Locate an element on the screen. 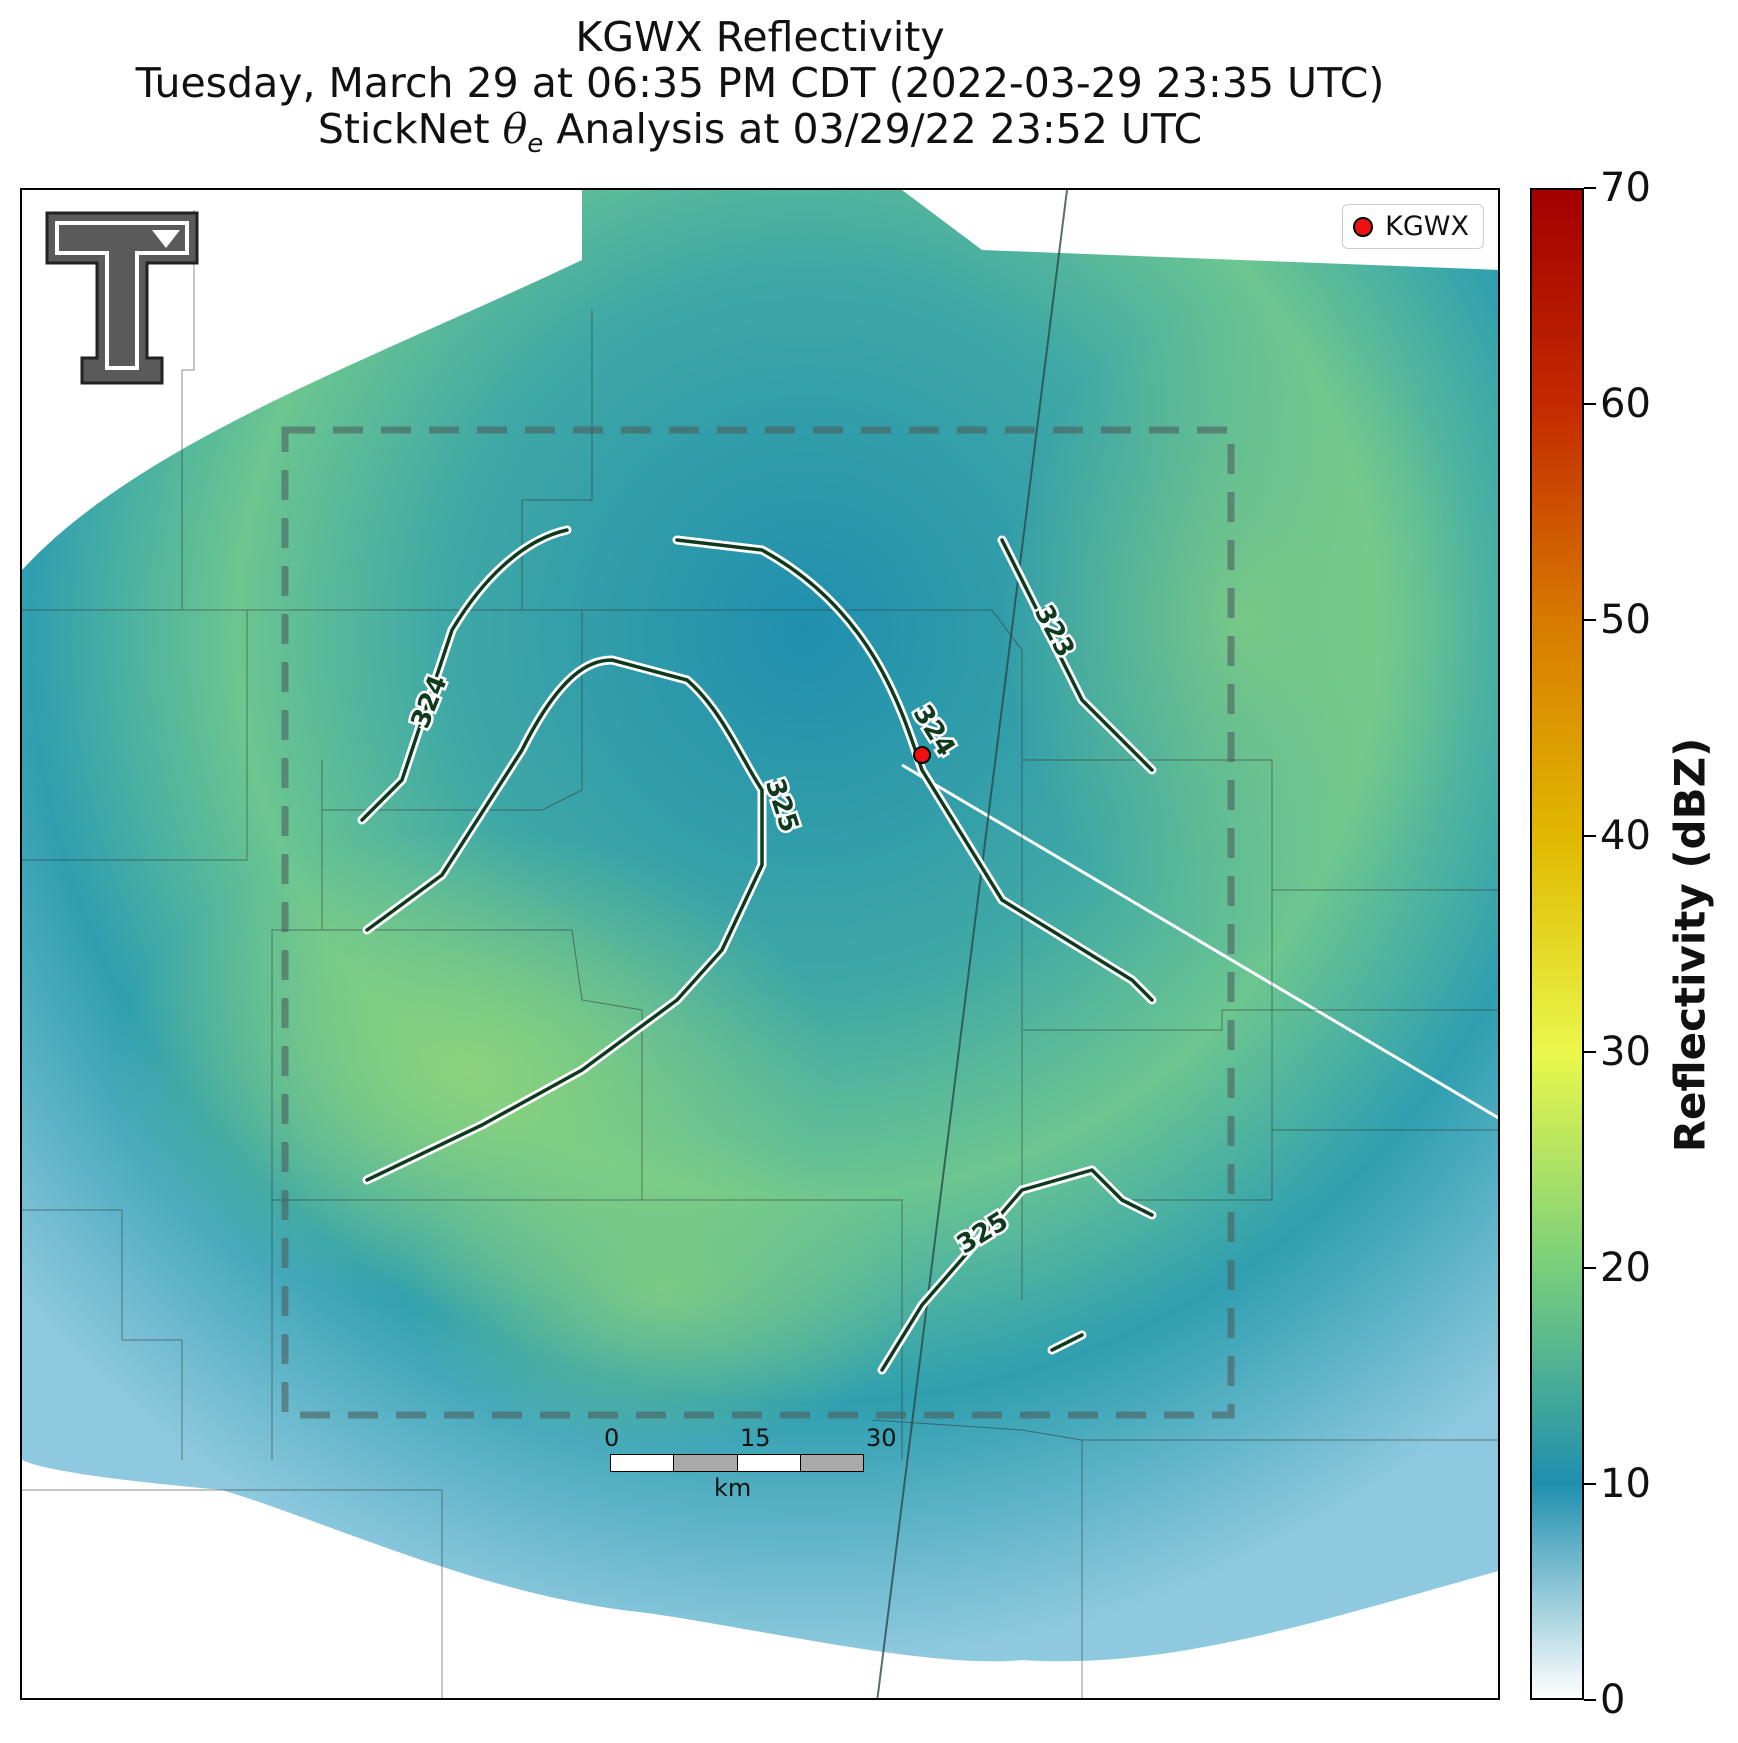 The width and height of the screenshot is (1738, 1743). reflectivity-colorbar is located at coordinates (1557, 944).